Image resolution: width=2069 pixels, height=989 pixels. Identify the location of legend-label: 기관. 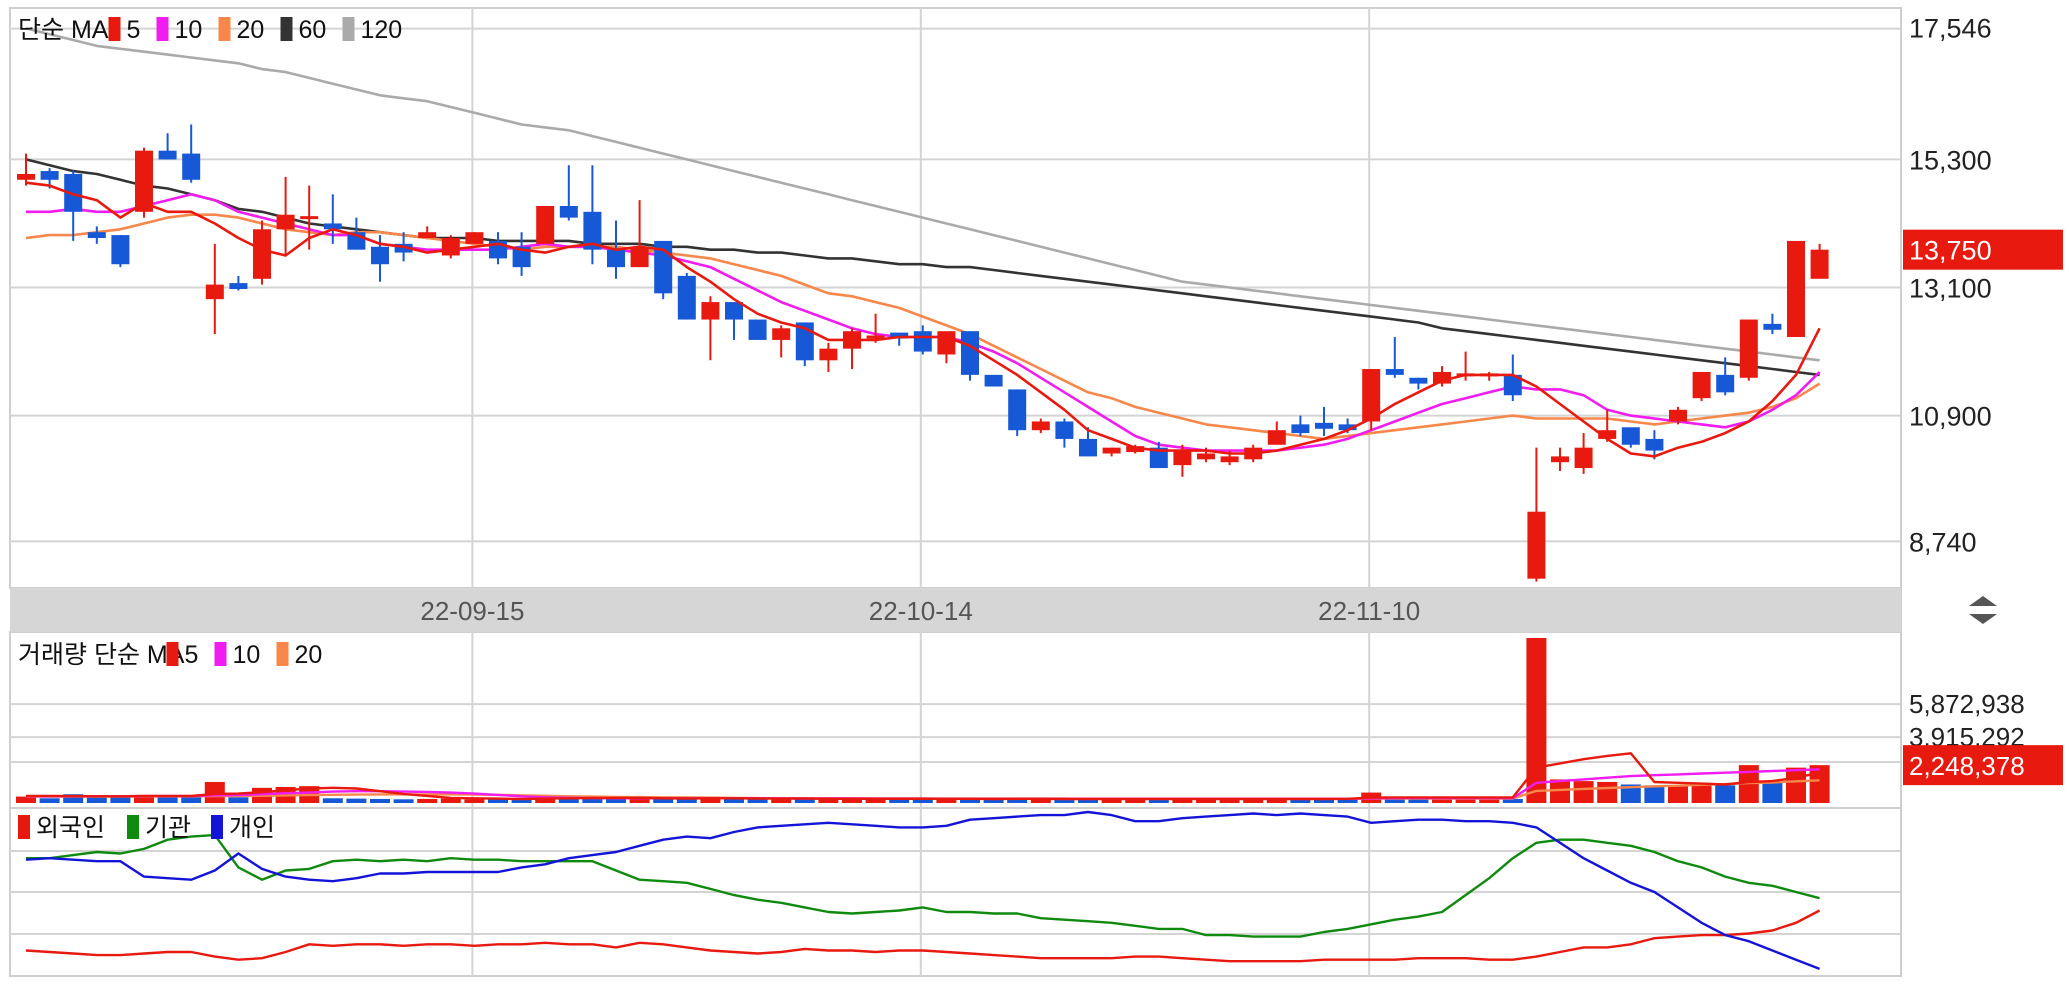
(168, 828).